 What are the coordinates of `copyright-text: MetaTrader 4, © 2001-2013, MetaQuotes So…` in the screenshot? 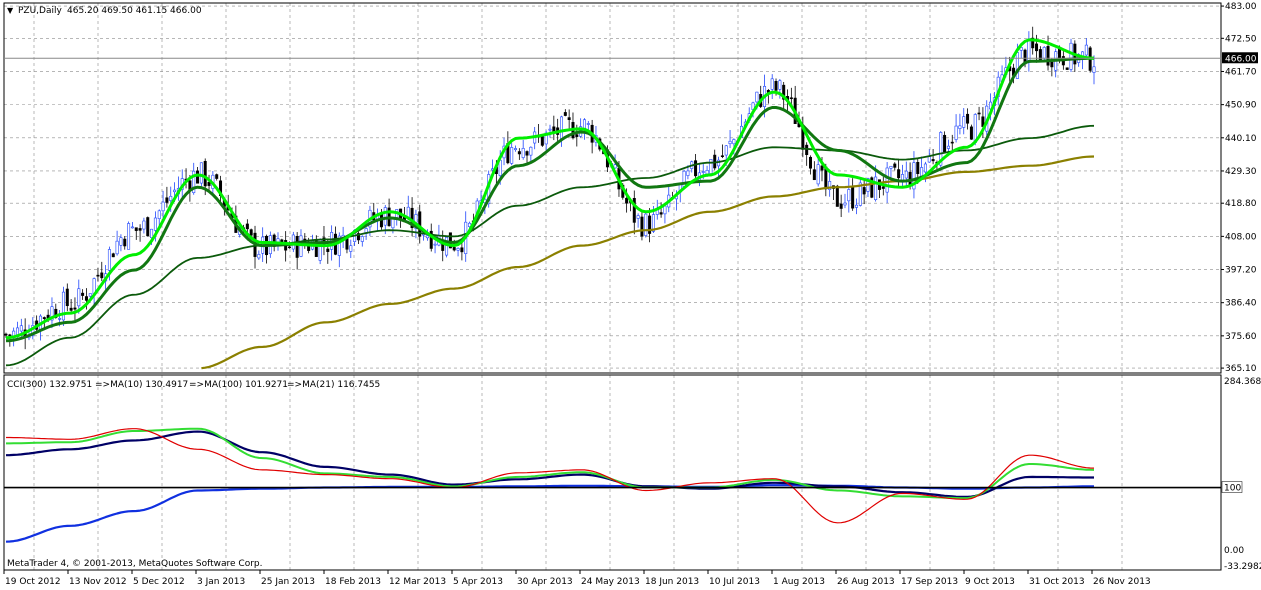 It's located at (135, 564).